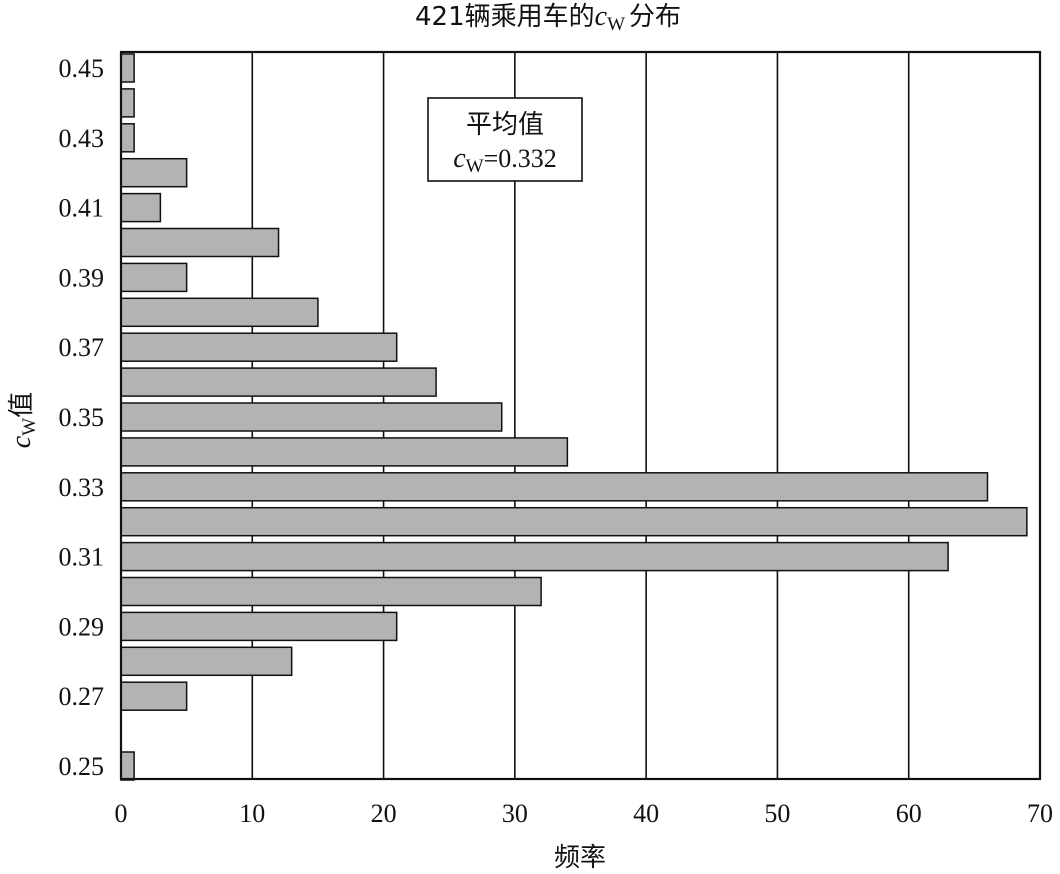 This screenshot has height=874, width=1060. Describe the element at coordinates (22, 405) in the screenshot. I see `y-axis-label-suffix: 值` at that location.